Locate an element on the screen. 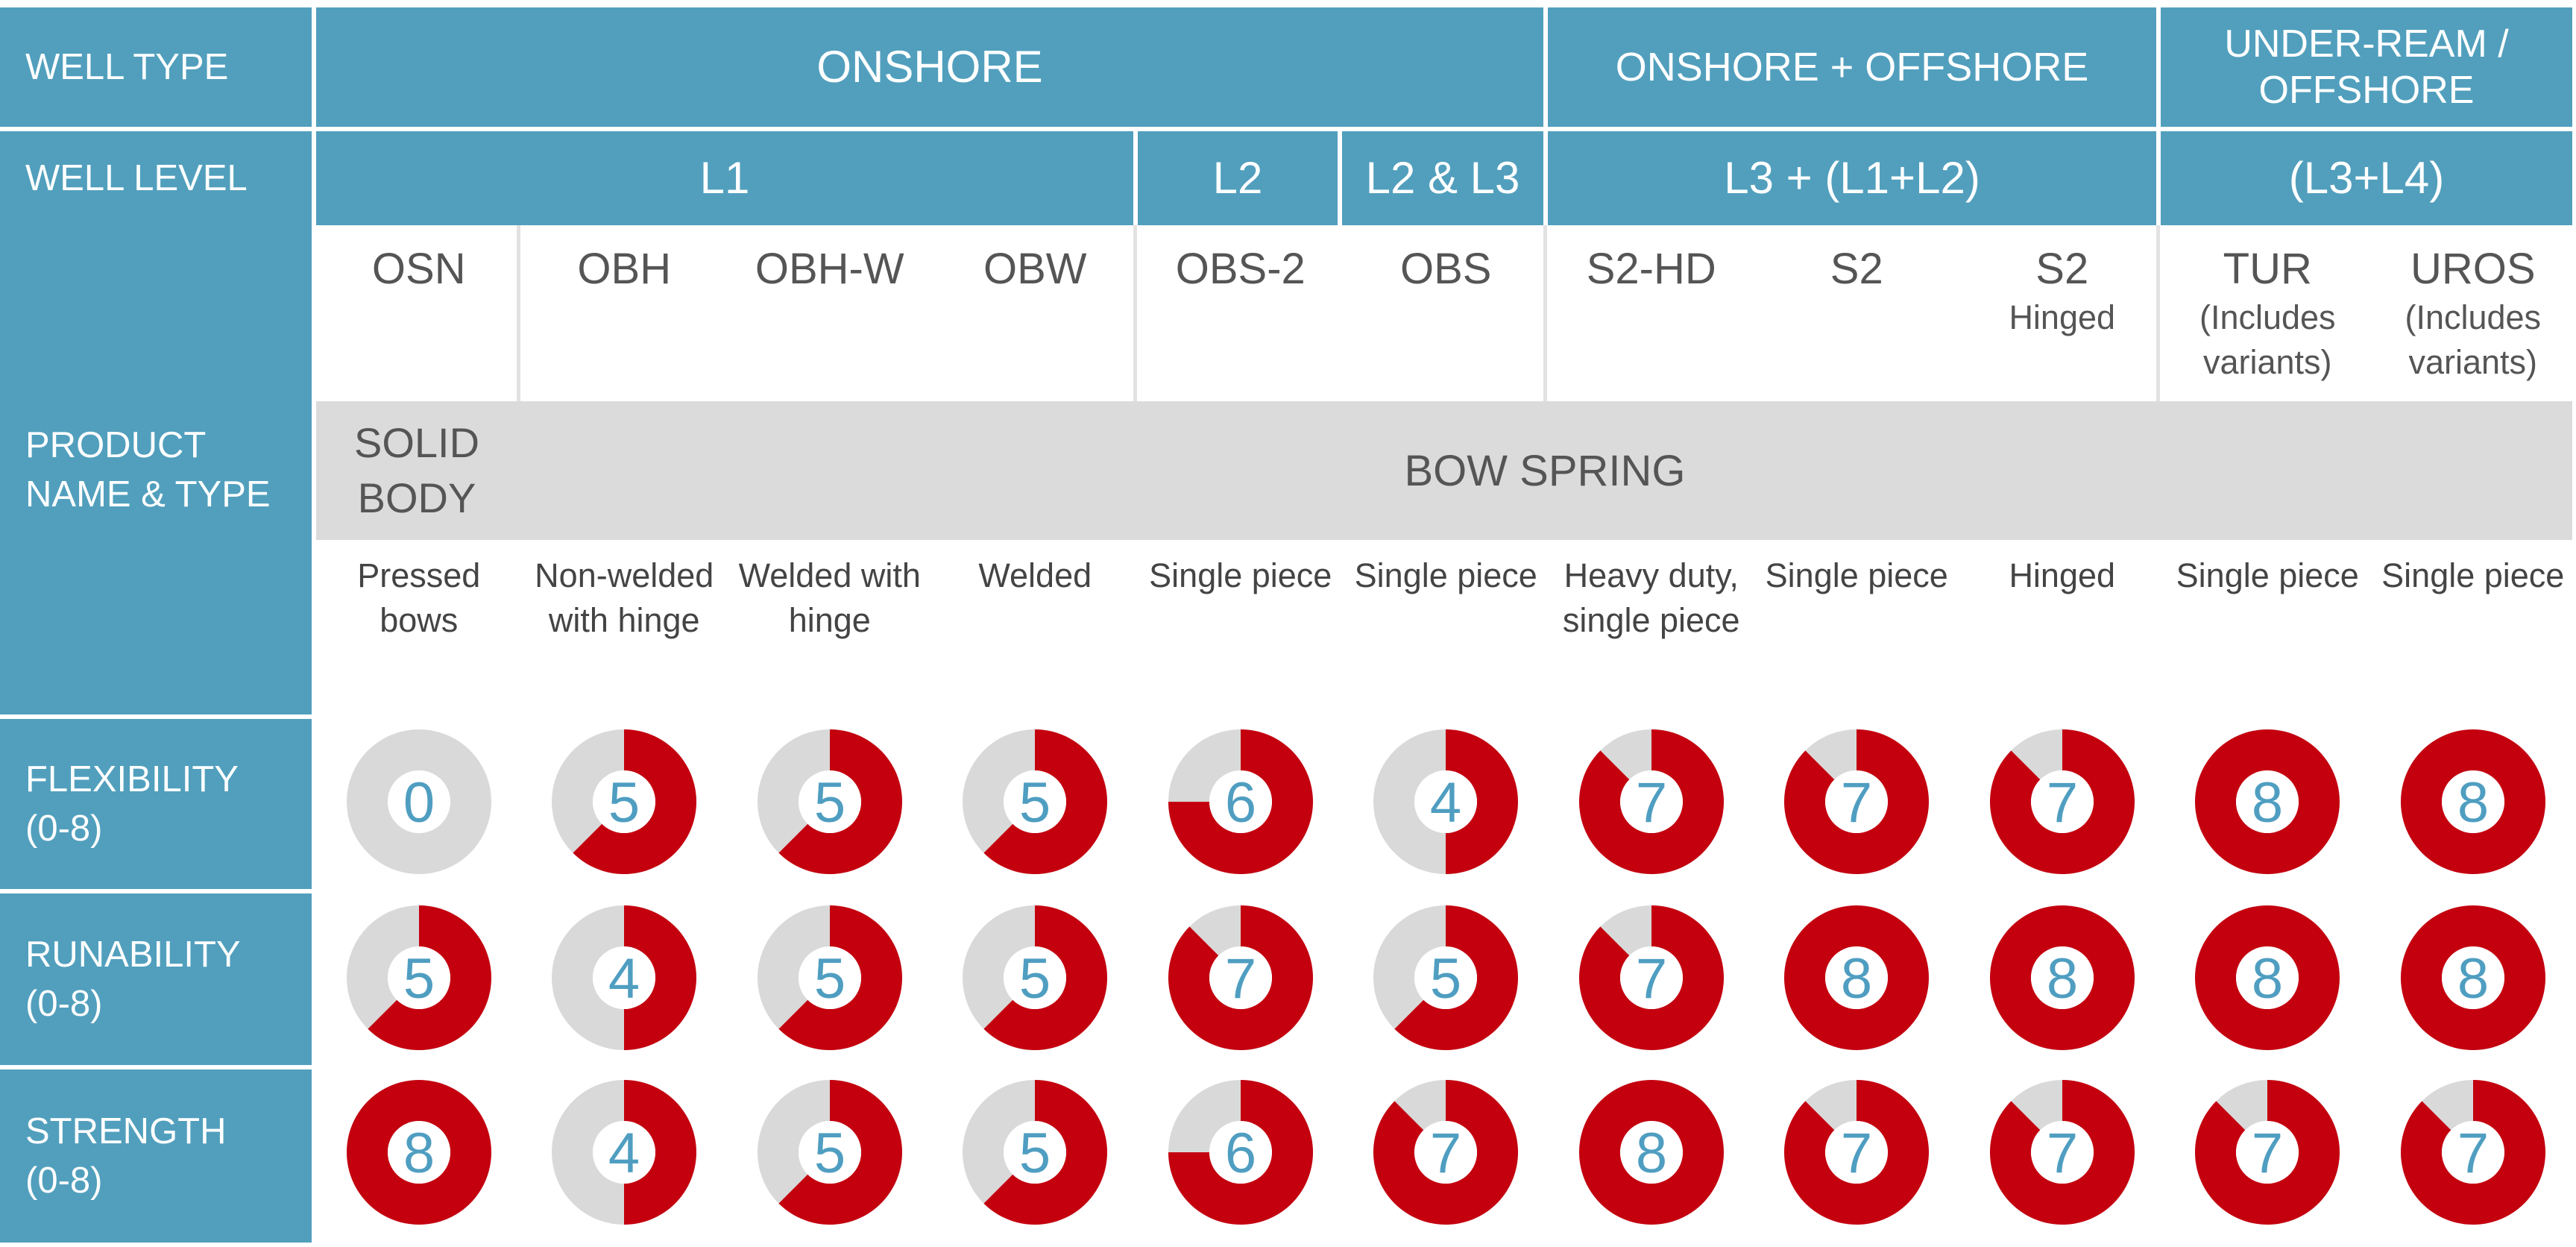 Image resolution: width=2576 pixels, height=1247 pixels. strength-rating-value: 4 is located at coordinates (624, 1153).